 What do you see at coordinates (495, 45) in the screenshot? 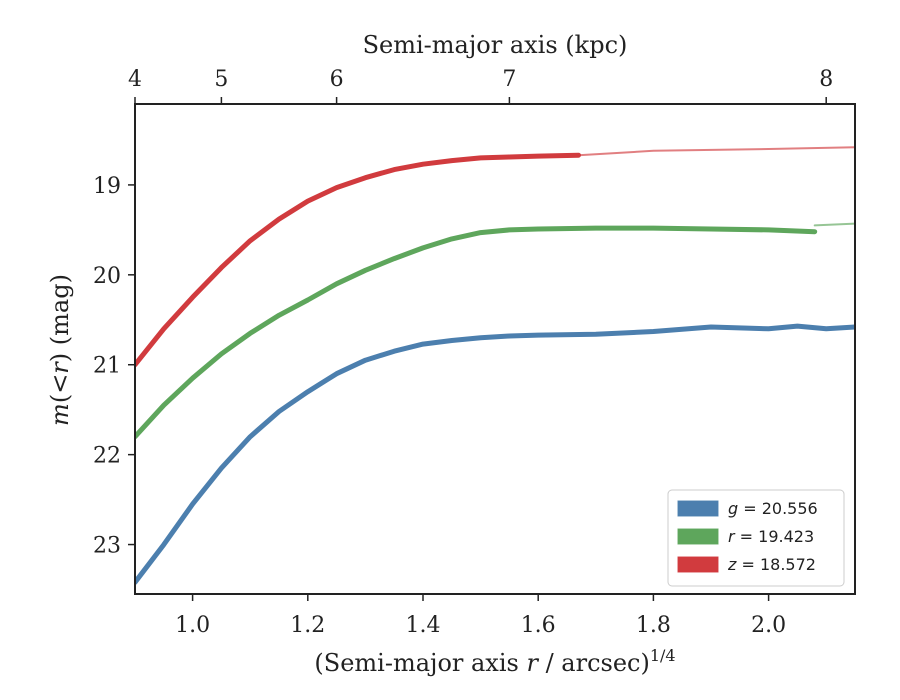
I see `top-axis-title: Semi-major axis (kpc)` at bounding box center [495, 45].